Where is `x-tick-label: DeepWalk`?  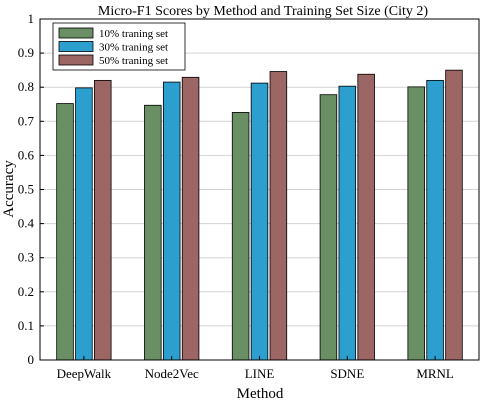 x-tick-label: DeepWalk is located at coordinates (84, 373).